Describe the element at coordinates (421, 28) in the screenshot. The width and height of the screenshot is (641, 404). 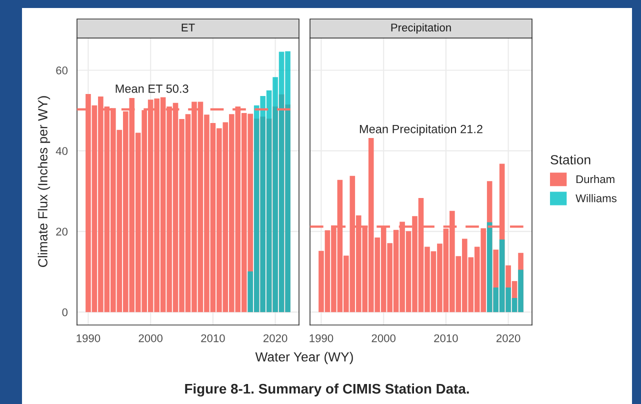
I see `chart-title: Precipitation` at that location.